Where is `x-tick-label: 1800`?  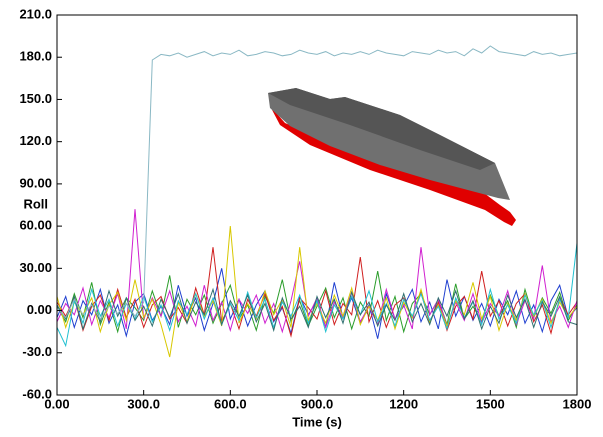
x-tick-label: 1800 is located at coordinates (577, 403).